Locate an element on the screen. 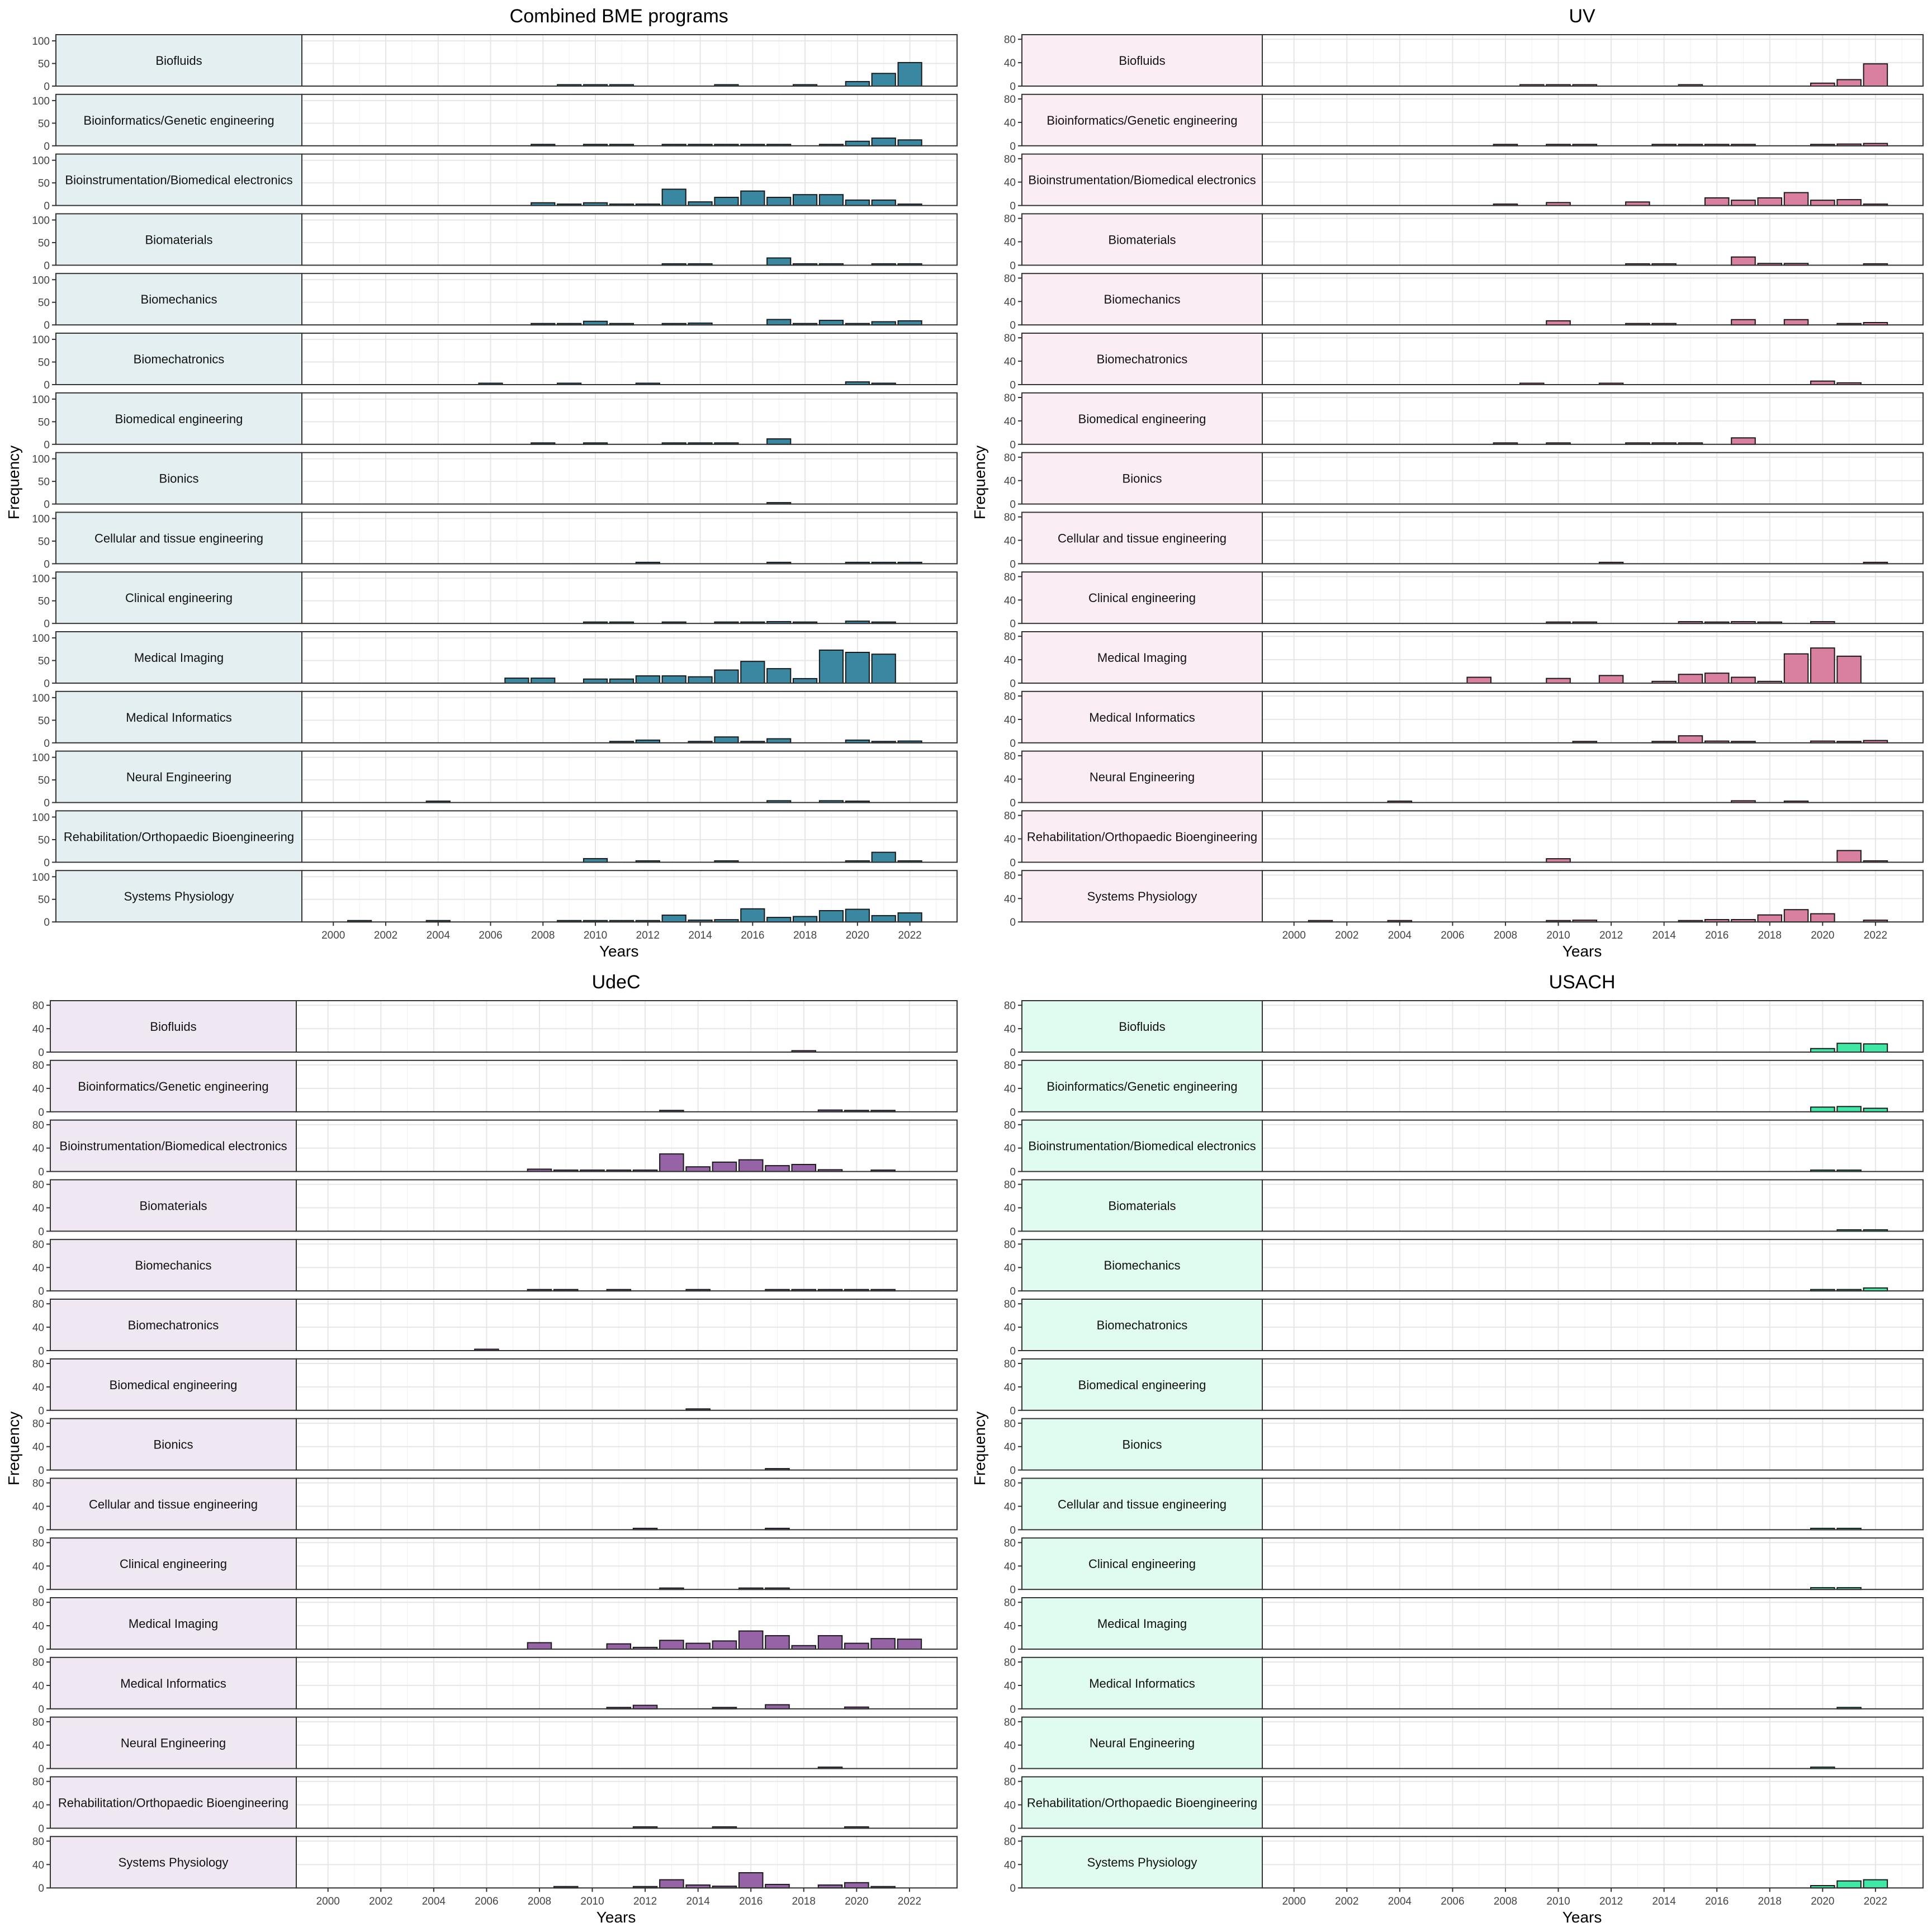  facet-label: Systems Physiology is located at coordinates (179, 896).